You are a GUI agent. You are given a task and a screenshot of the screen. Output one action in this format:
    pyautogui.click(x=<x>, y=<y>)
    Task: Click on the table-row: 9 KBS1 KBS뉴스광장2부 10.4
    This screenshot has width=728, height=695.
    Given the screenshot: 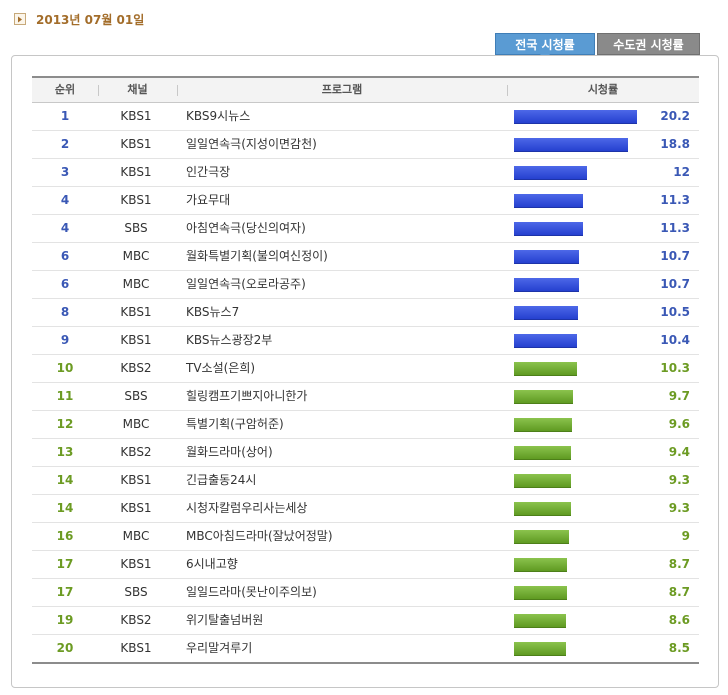 What is the action you would take?
    pyautogui.click(x=365, y=341)
    